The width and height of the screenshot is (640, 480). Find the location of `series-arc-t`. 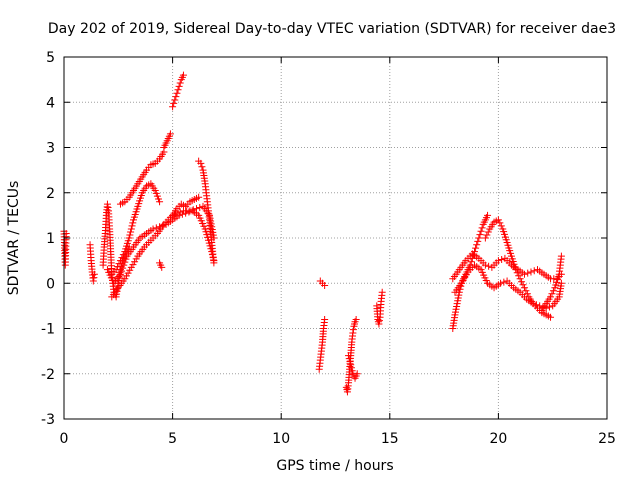

series-arc-t is located at coordinates (508, 286).